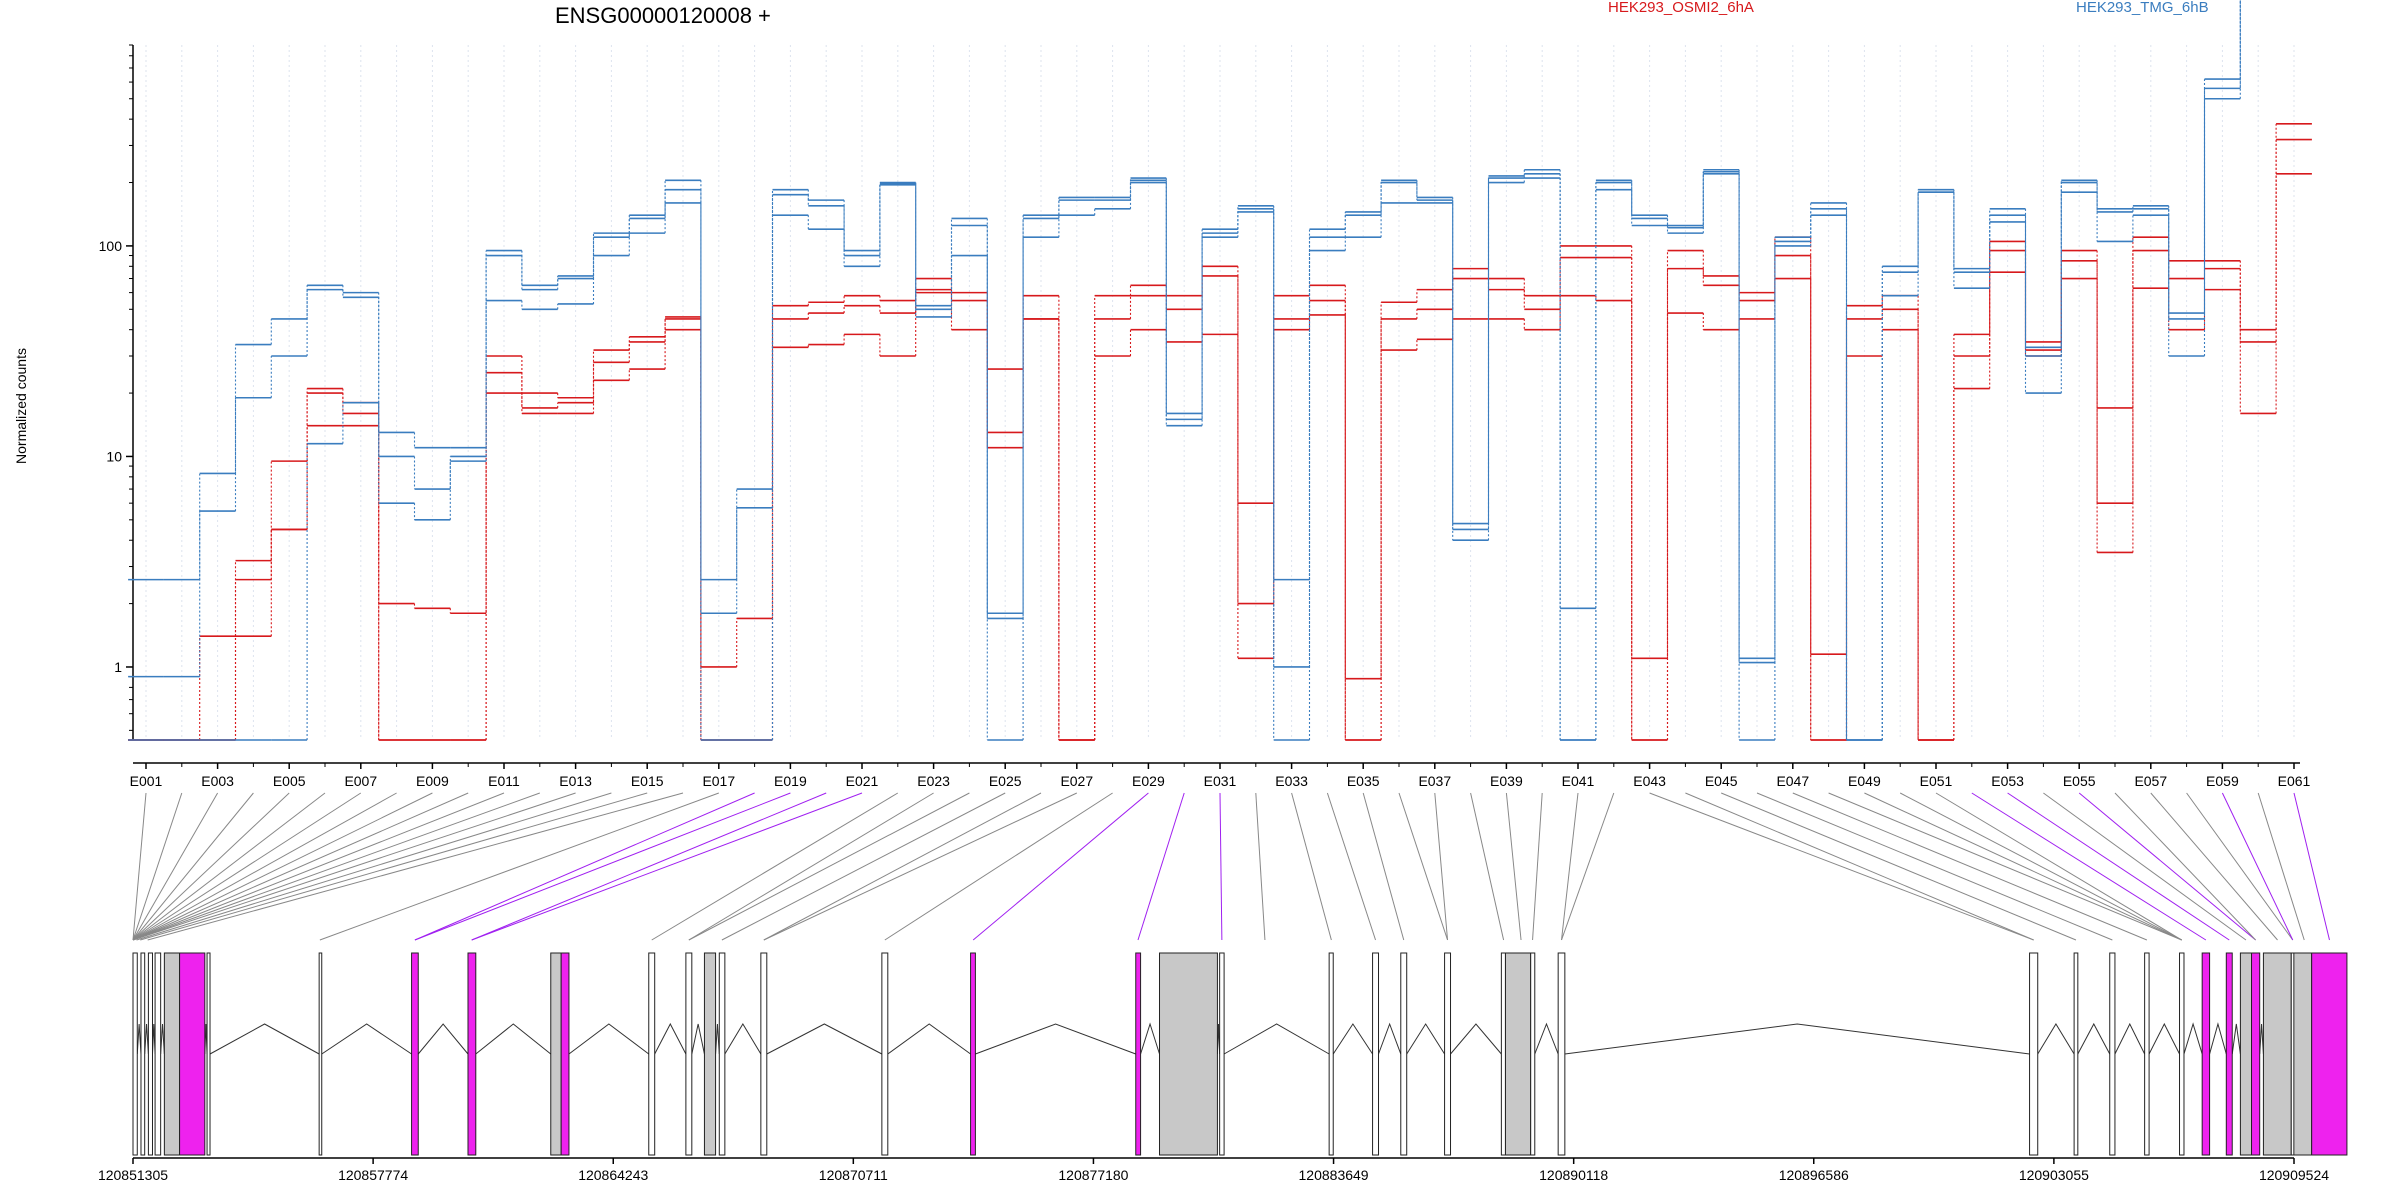 This screenshot has height=1200, width=2400. I want to click on exon-tick-label: E041, so click(1578, 781).